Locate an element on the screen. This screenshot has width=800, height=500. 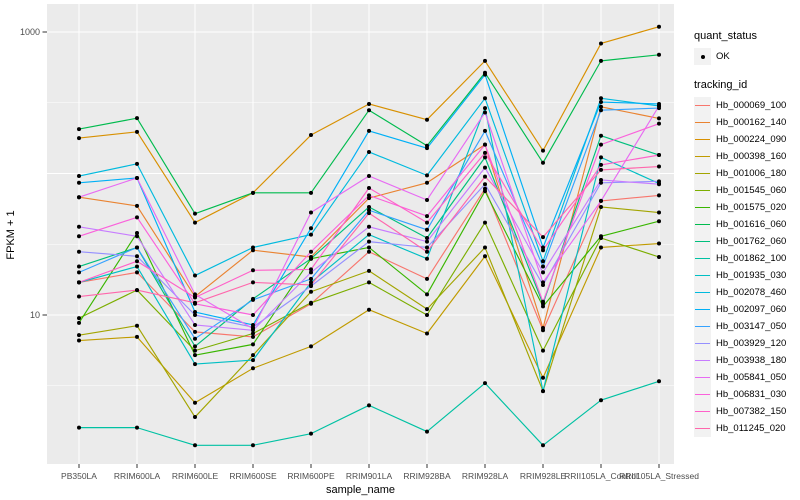
legend-item-label: Hb_001616_060 is located at coordinates (751, 224).